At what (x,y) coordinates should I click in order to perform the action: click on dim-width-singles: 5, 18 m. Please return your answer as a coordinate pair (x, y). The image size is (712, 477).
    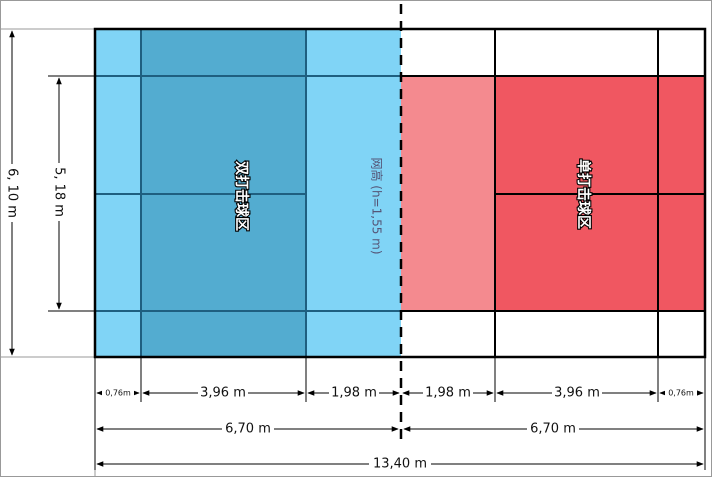
    Looking at the image, I should click on (71, 193).